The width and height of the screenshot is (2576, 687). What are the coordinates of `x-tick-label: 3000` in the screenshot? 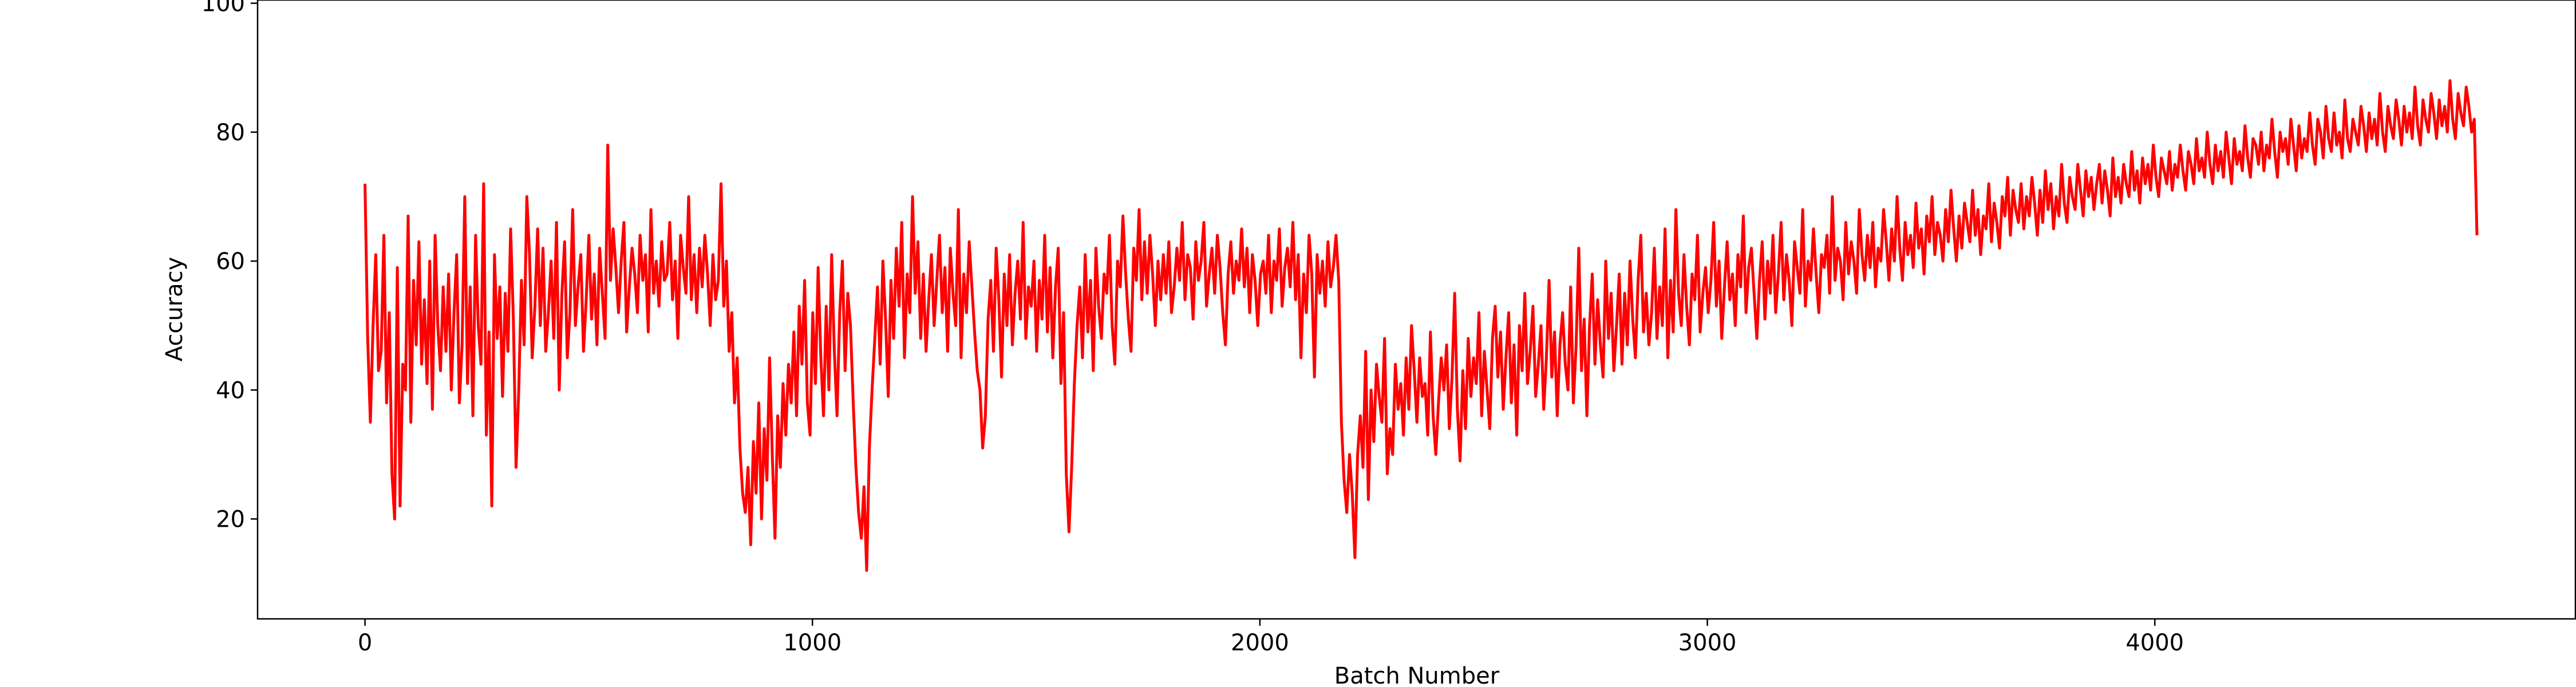 It's located at (1707, 643).